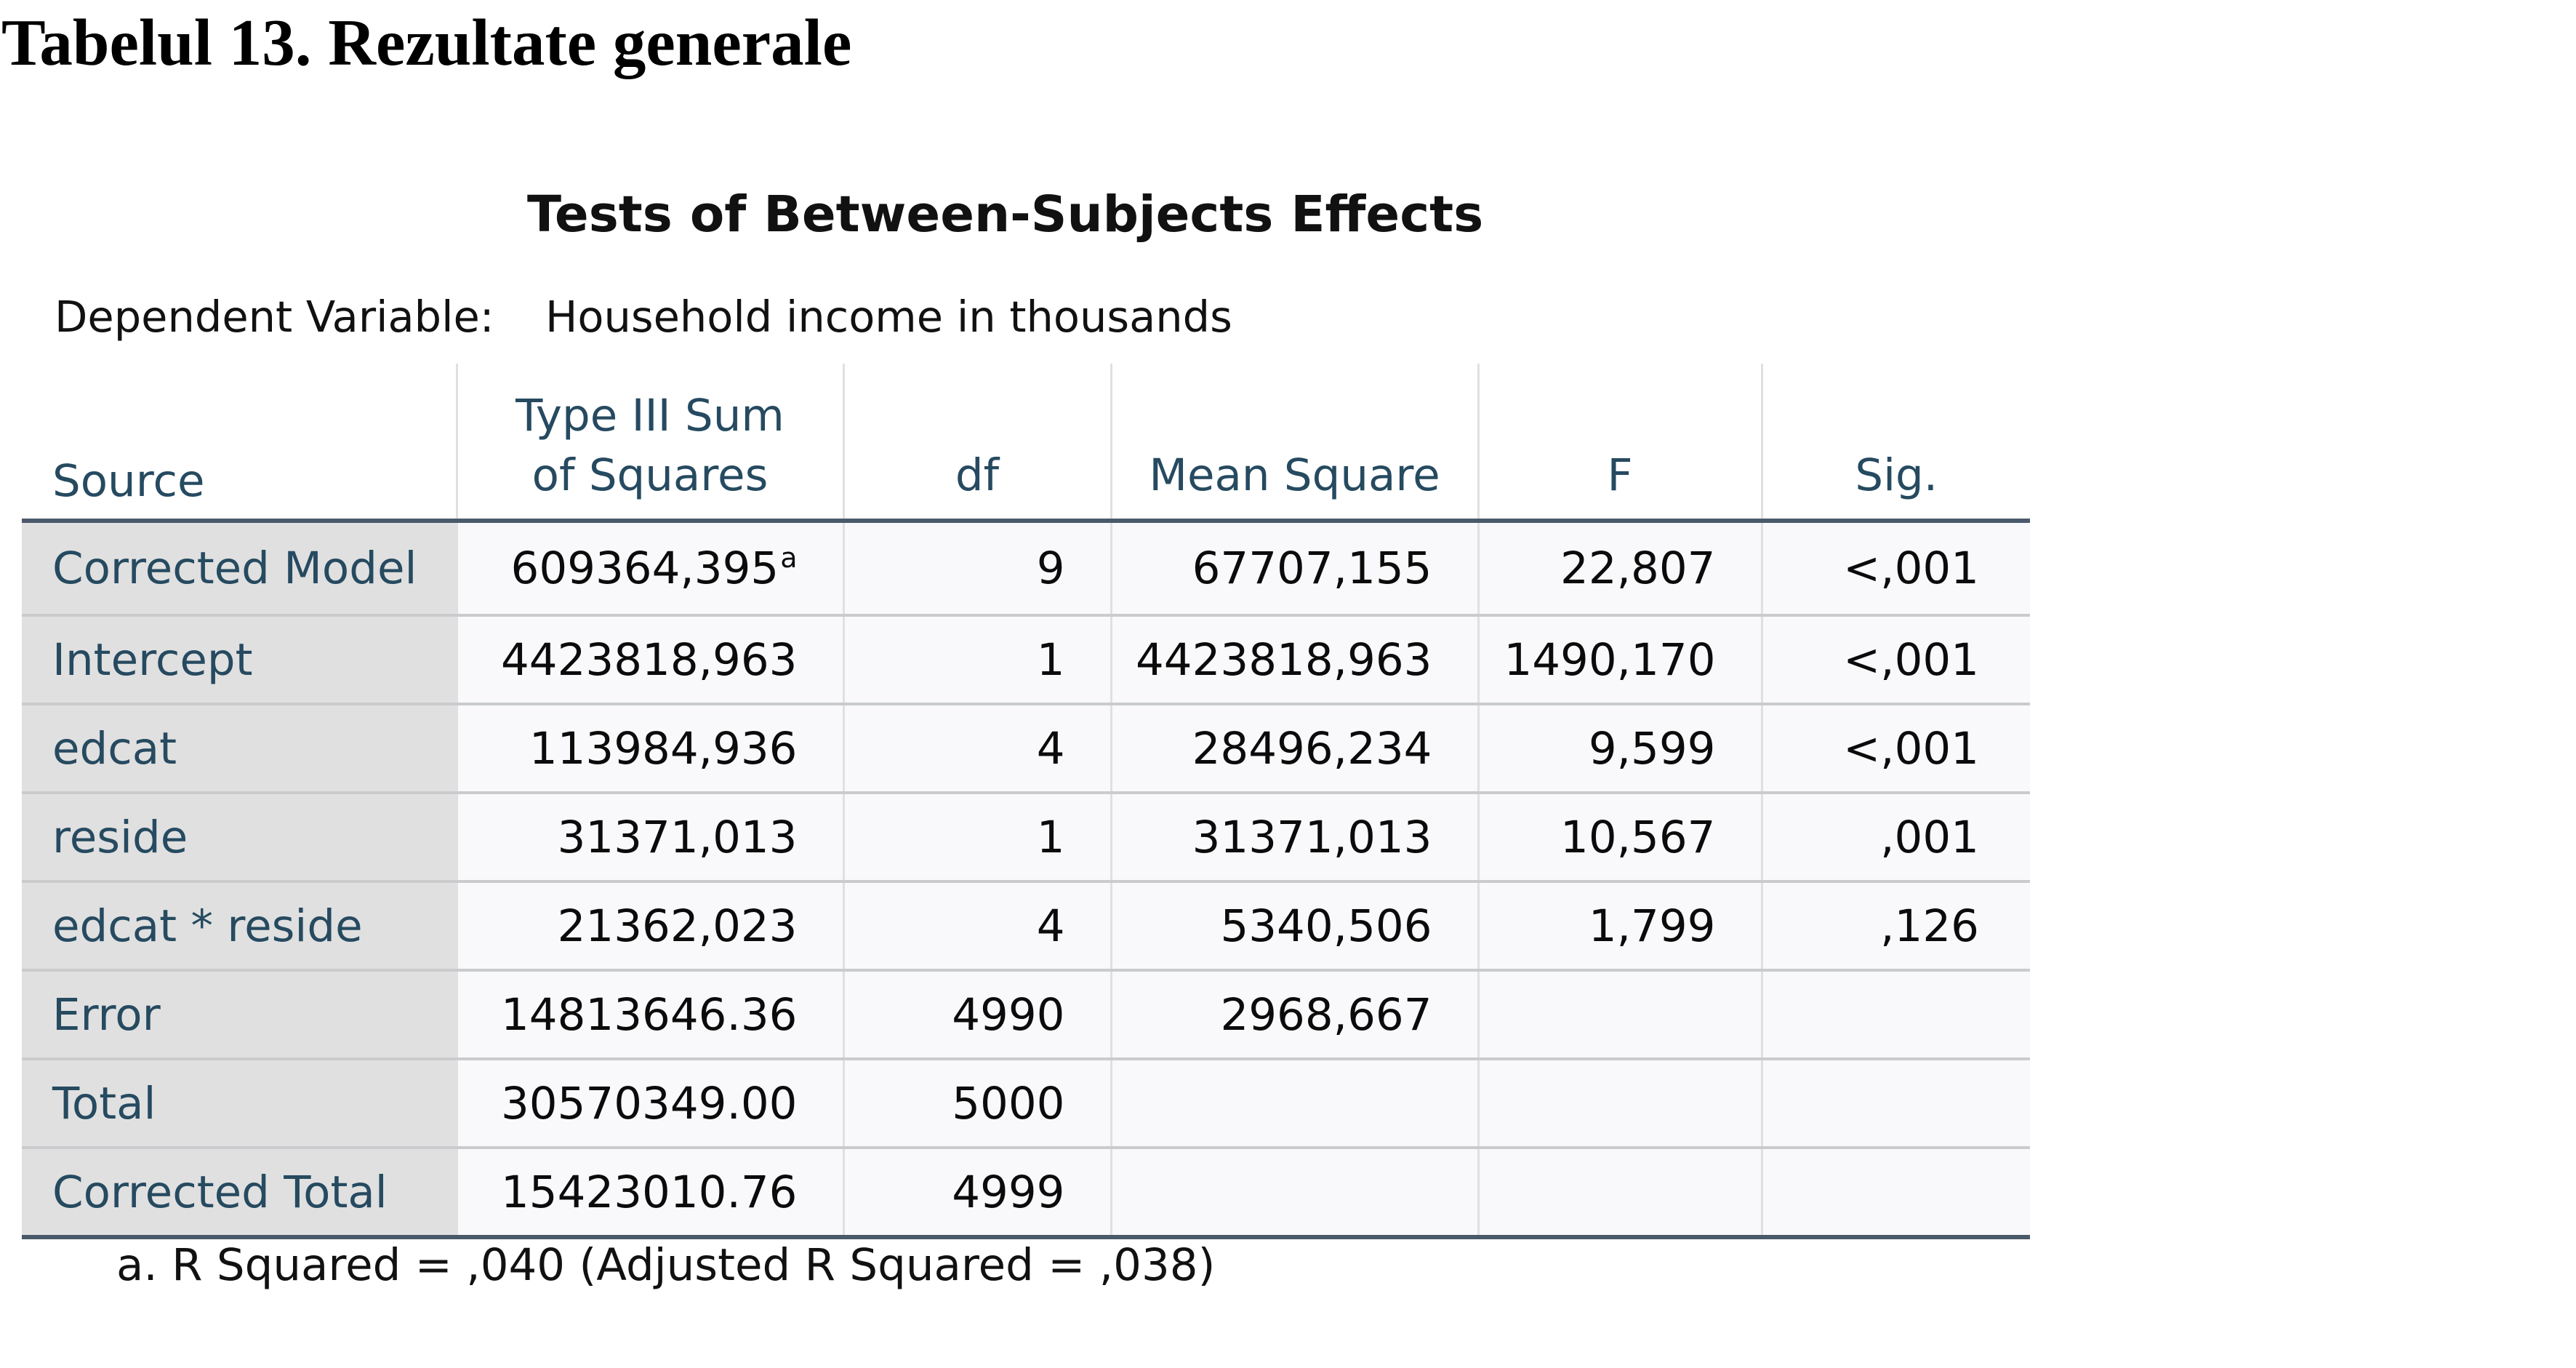  Describe the element at coordinates (1294, 925) in the screenshot. I see `row-mean-square: 5340,506` at that location.